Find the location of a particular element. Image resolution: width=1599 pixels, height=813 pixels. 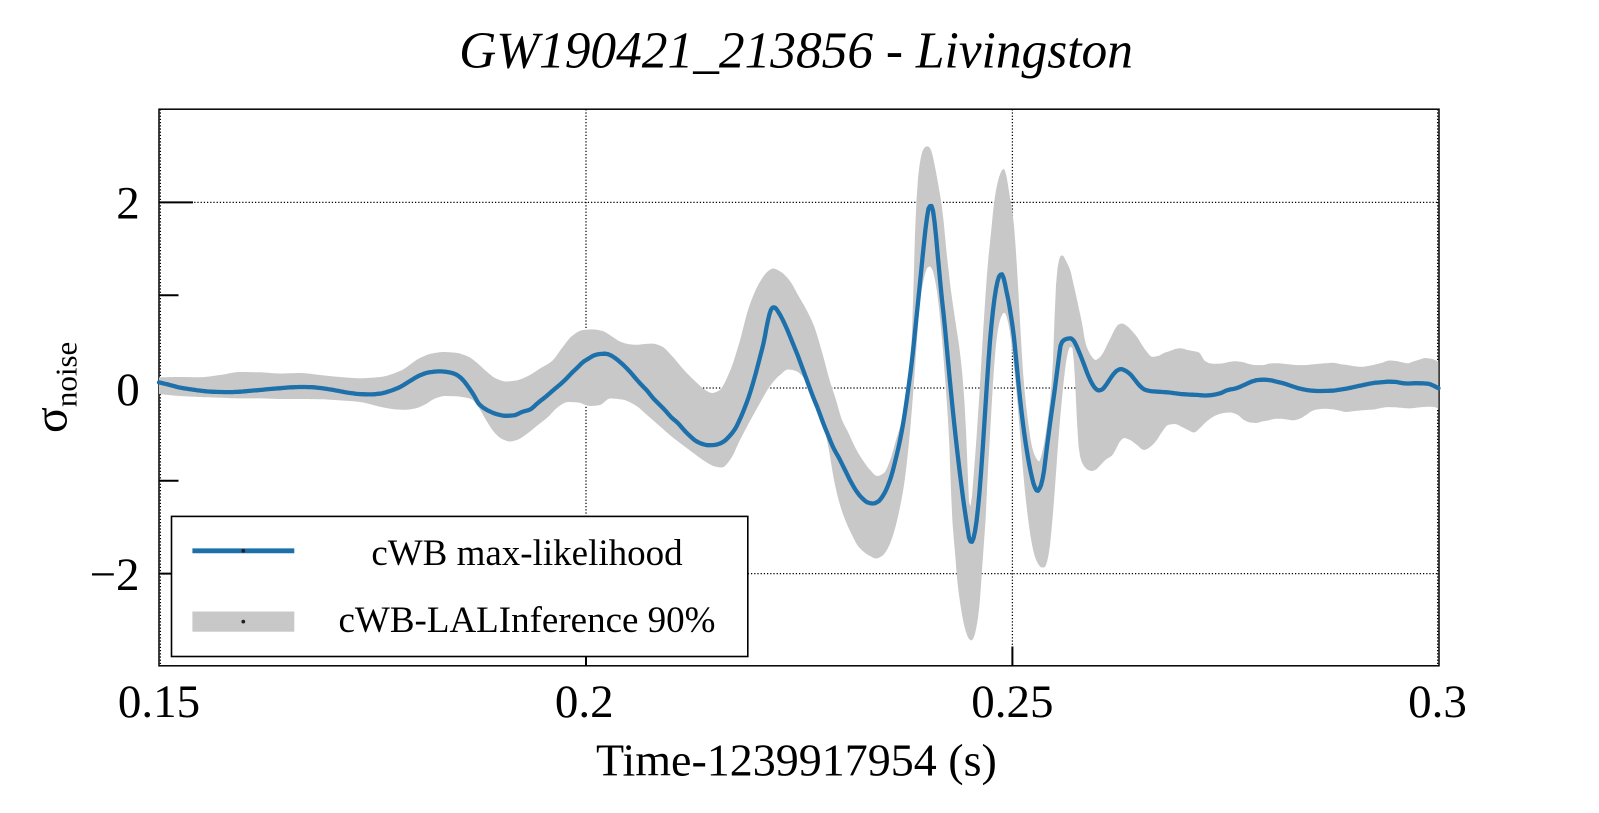

svg-text: cWB max-likelihood is located at coordinates (527, 553).